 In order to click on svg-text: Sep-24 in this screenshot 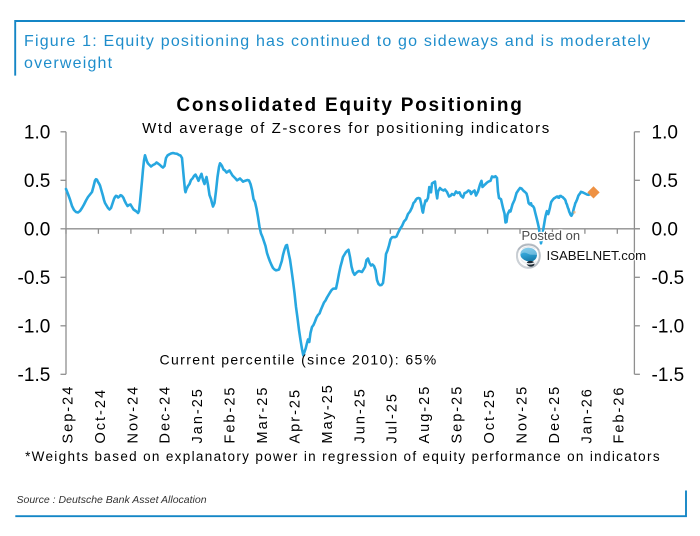, I will do `click(68, 414)`.